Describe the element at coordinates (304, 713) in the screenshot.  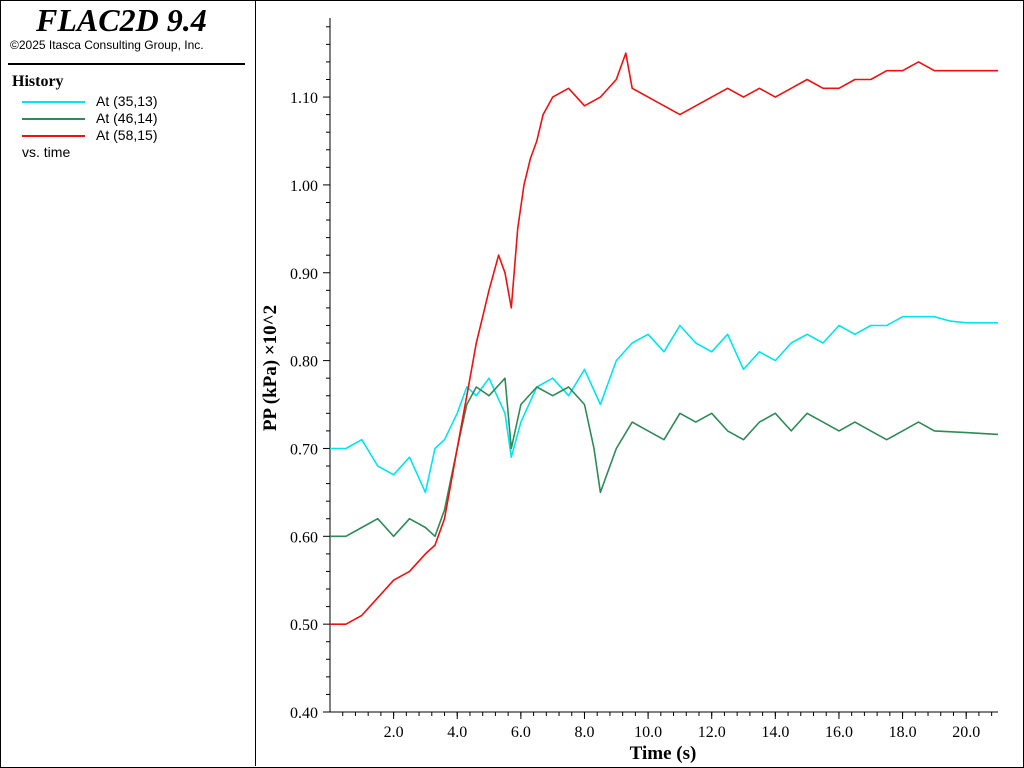
I see `y-tick-label: 0.40` at that location.